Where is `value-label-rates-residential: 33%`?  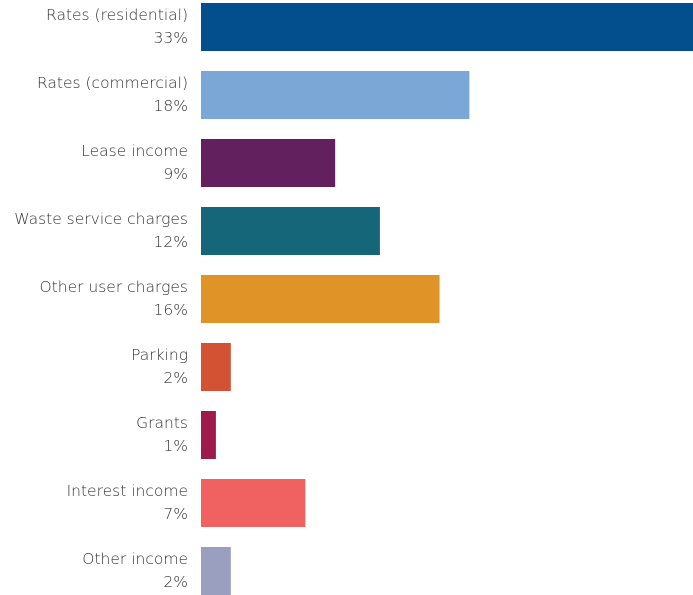
value-label-rates-residential: 33% is located at coordinates (171, 38).